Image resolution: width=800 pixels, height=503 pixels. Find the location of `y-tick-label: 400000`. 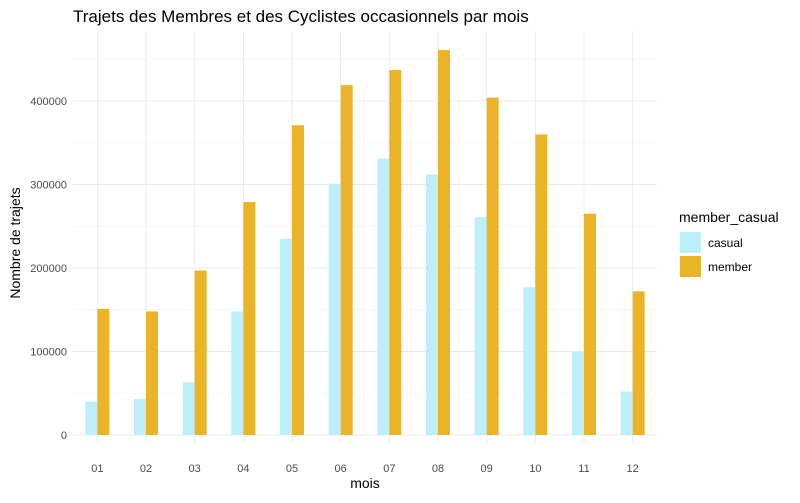

y-tick-label: 400000 is located at coordinates (48, 102).